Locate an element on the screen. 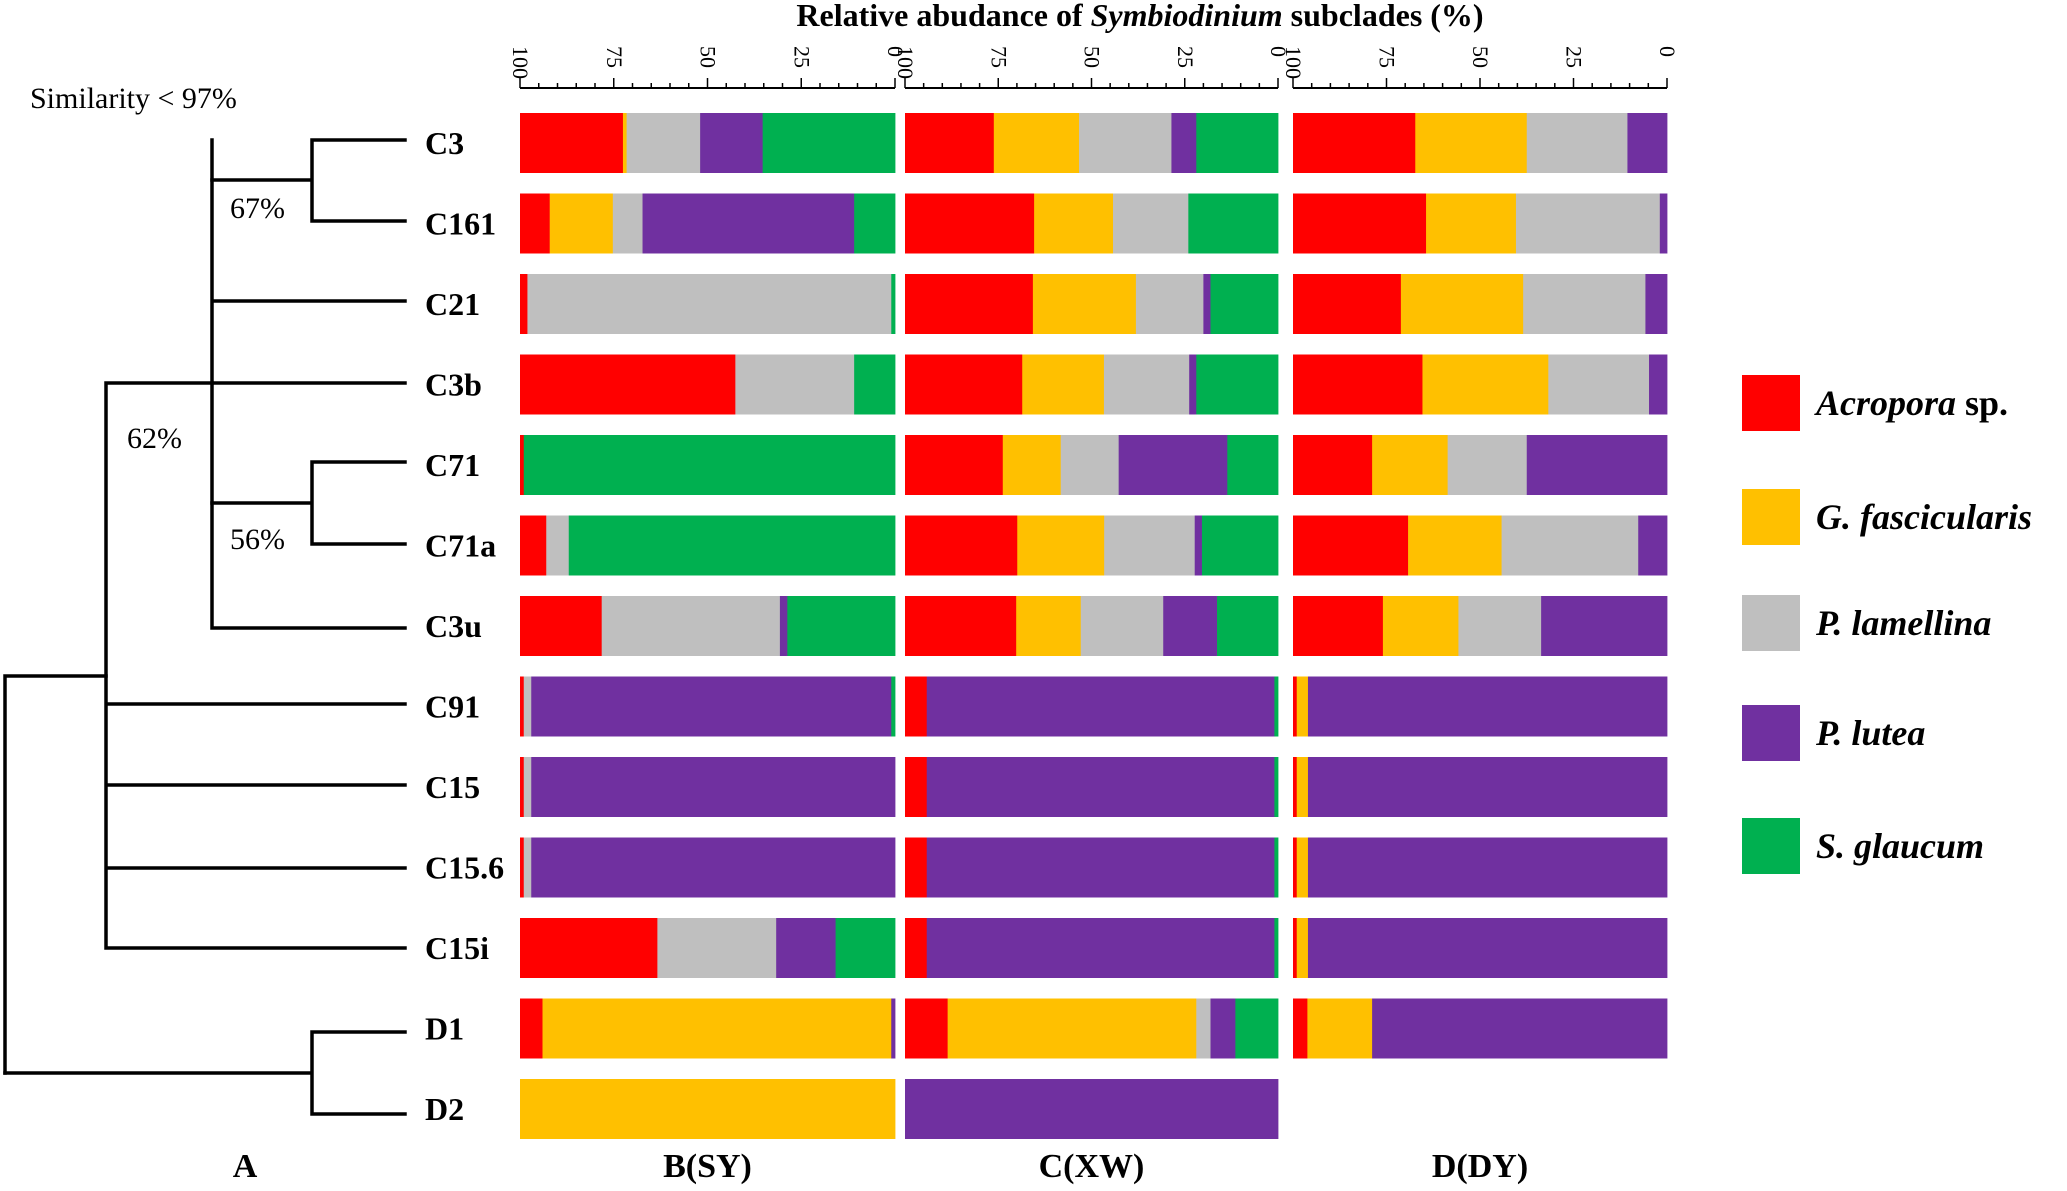 Image resolution: width=2067 pixels, height=1191 pixels. tick-label-bsy: 50 is located at coordinates (708, 57).